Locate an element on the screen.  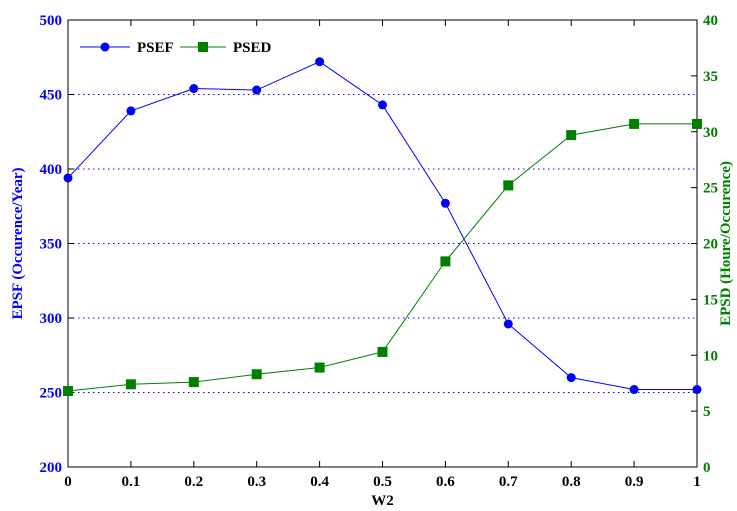
left-axis-ticks: 200 250 300 350 400 450 500 is located at coordinates (57, 244).